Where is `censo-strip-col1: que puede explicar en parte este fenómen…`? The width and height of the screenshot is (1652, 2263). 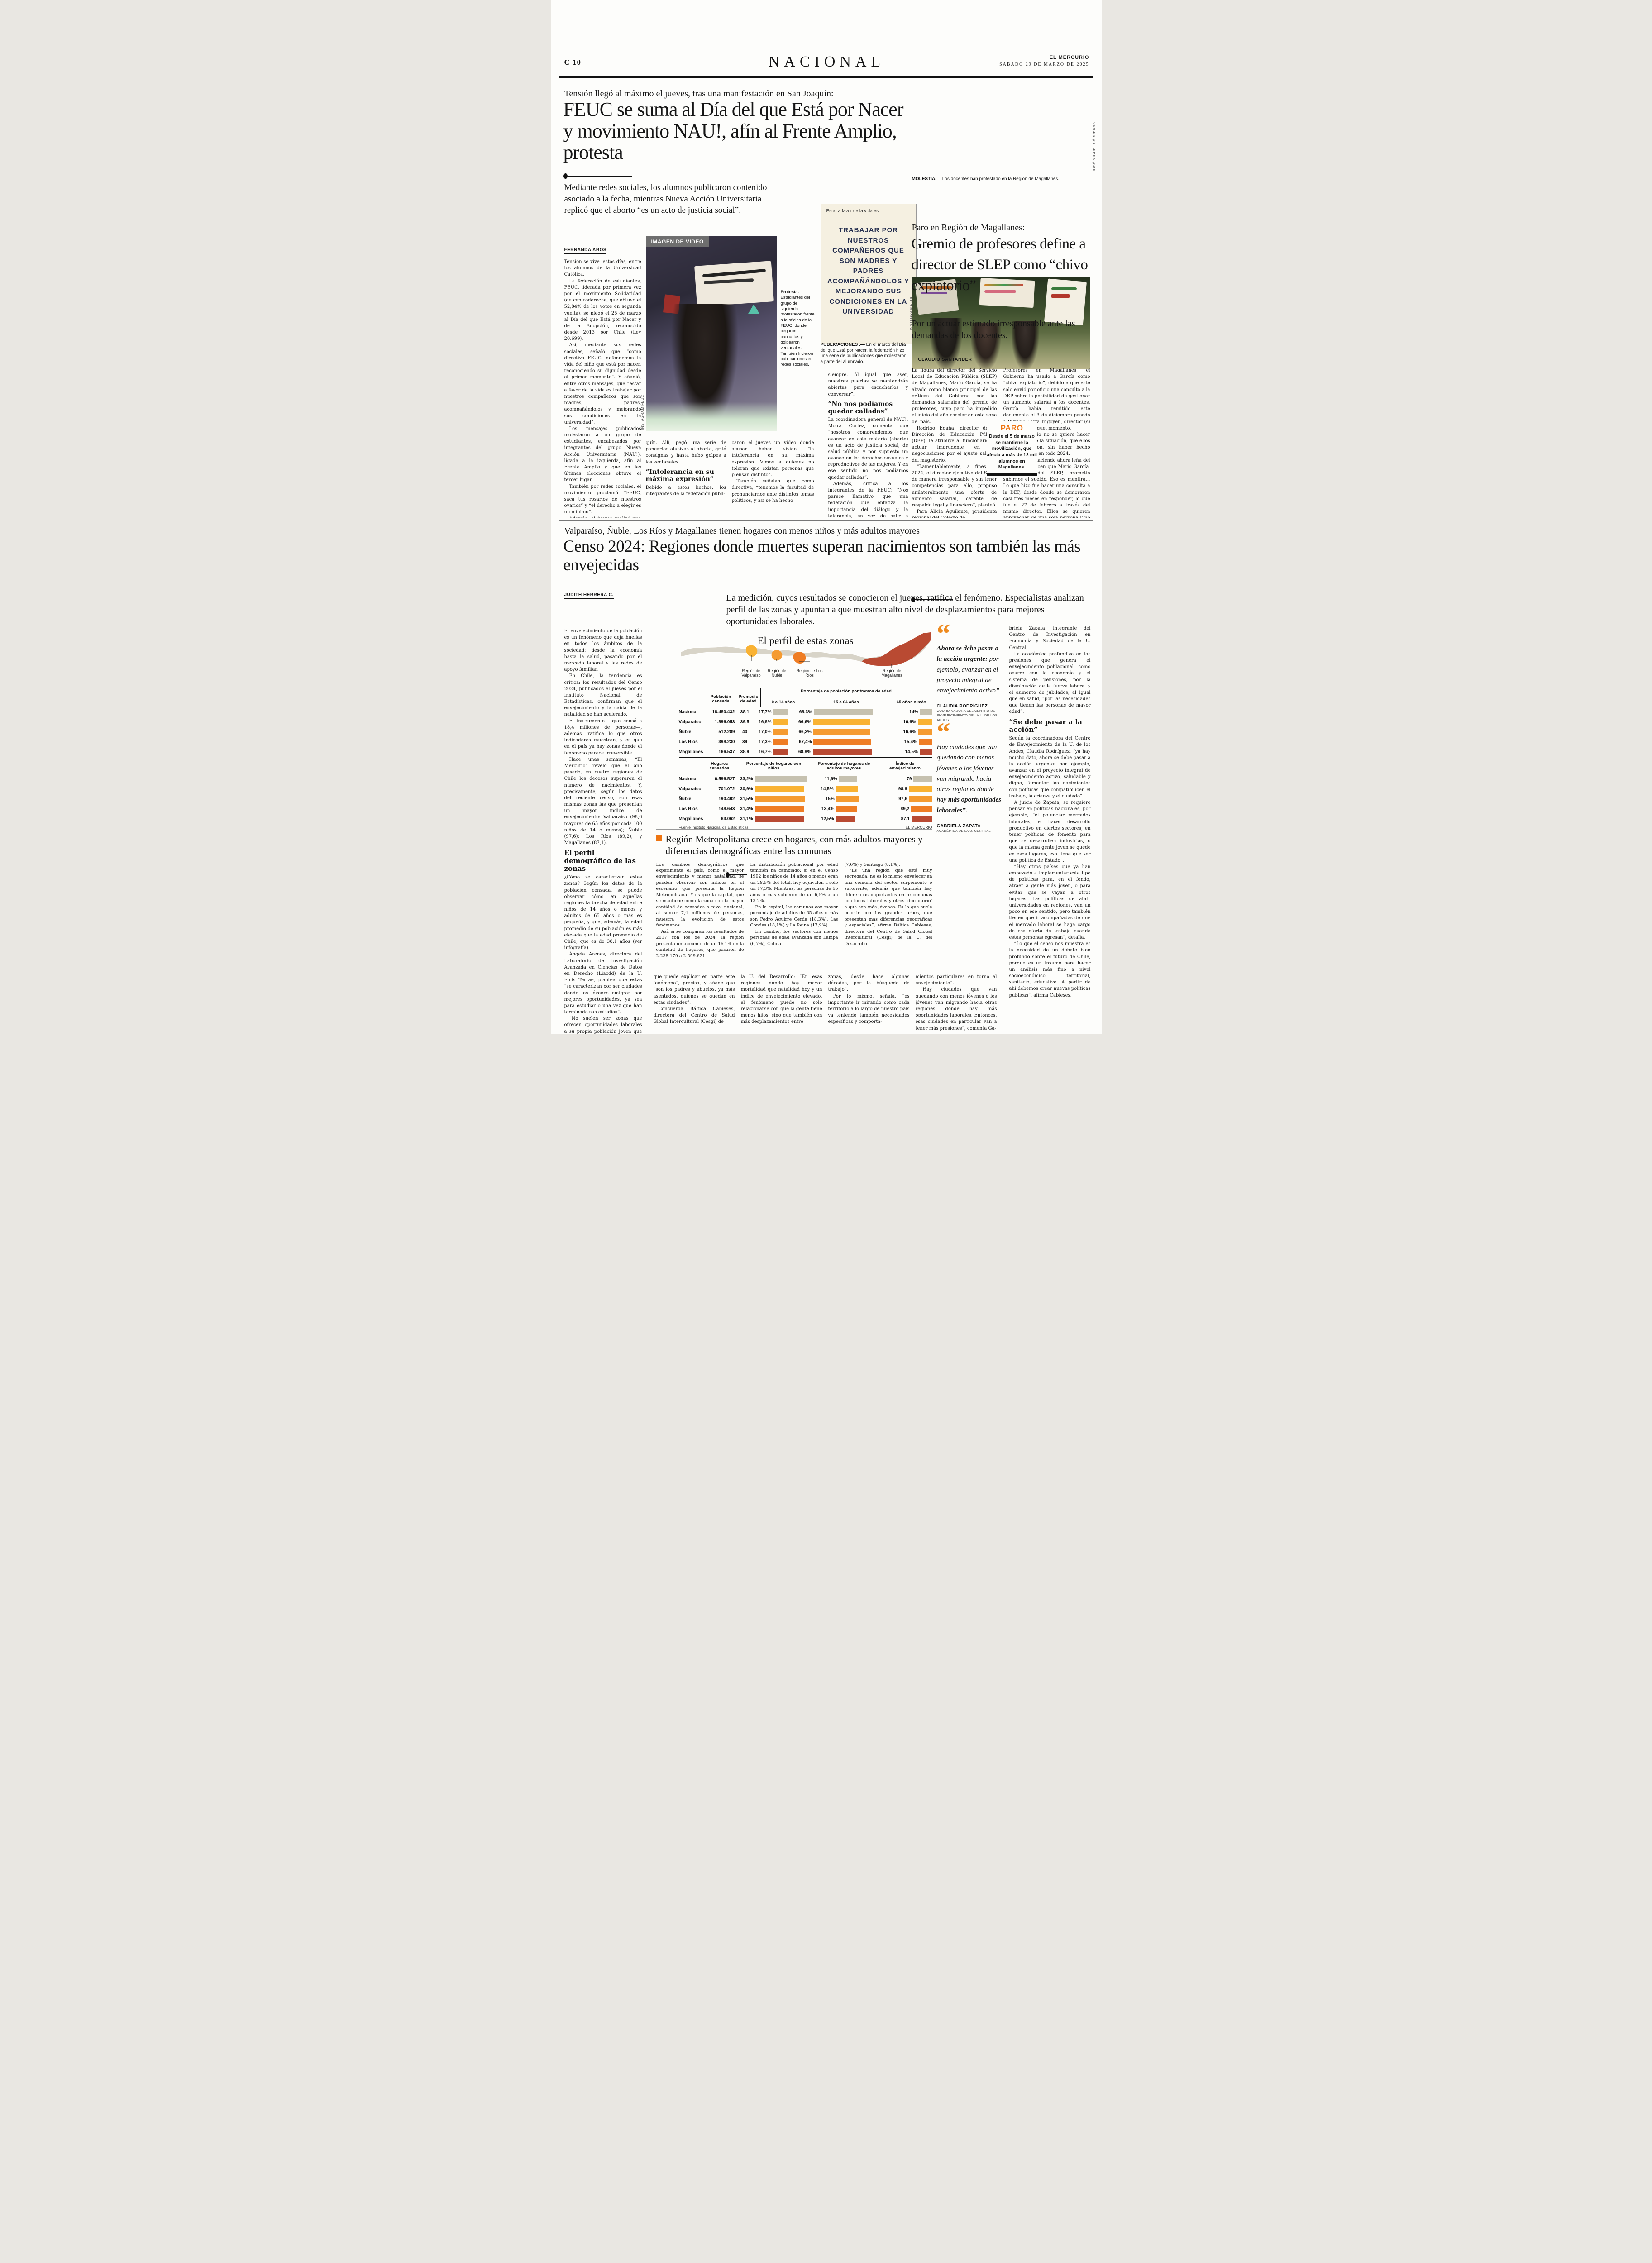 censo-strip-col1: que puede explicar en parte este fenómen… is located at coordinates (694, 999).